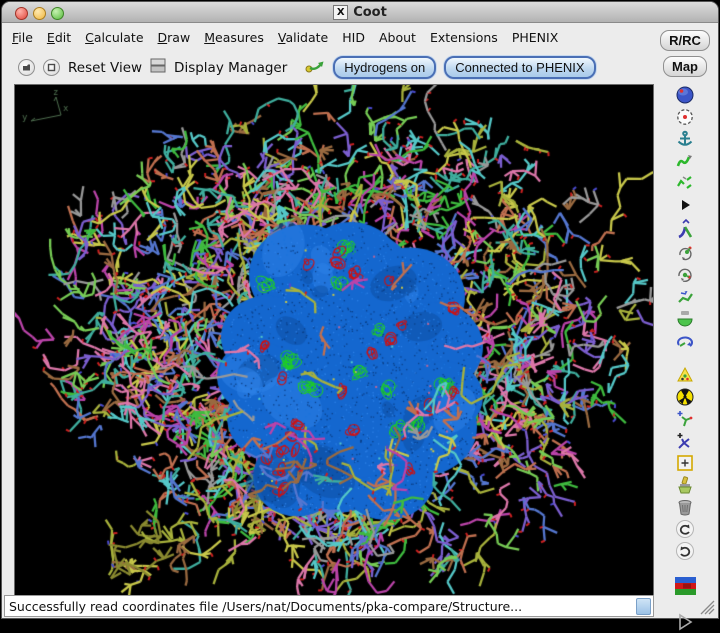 The height and width of the screenshot is (633, 720). Describe the element at coordinates (685, 397) in the screenshot. I see `mutate-radiation-icon` at that location.